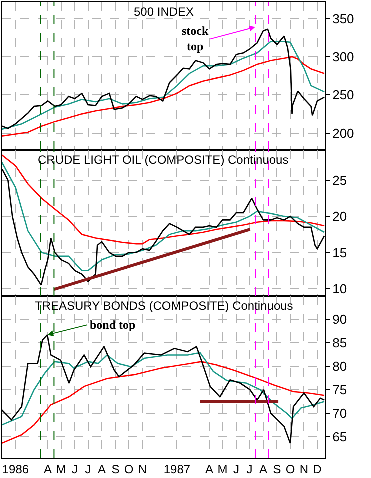 The width and height of the screenshot is (371, 478). I want to click on y-tick-label: 85, so click(340, 343).